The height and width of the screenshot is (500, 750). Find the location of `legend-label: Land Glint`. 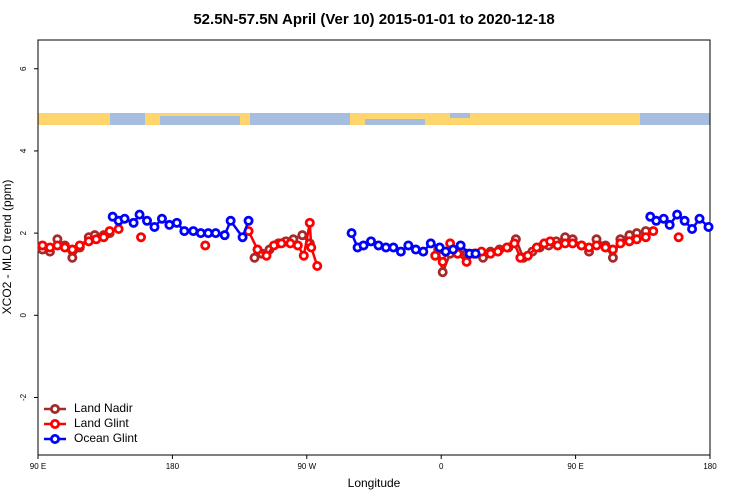

legend-label: Land Glint is located at coordinates (101, 423).